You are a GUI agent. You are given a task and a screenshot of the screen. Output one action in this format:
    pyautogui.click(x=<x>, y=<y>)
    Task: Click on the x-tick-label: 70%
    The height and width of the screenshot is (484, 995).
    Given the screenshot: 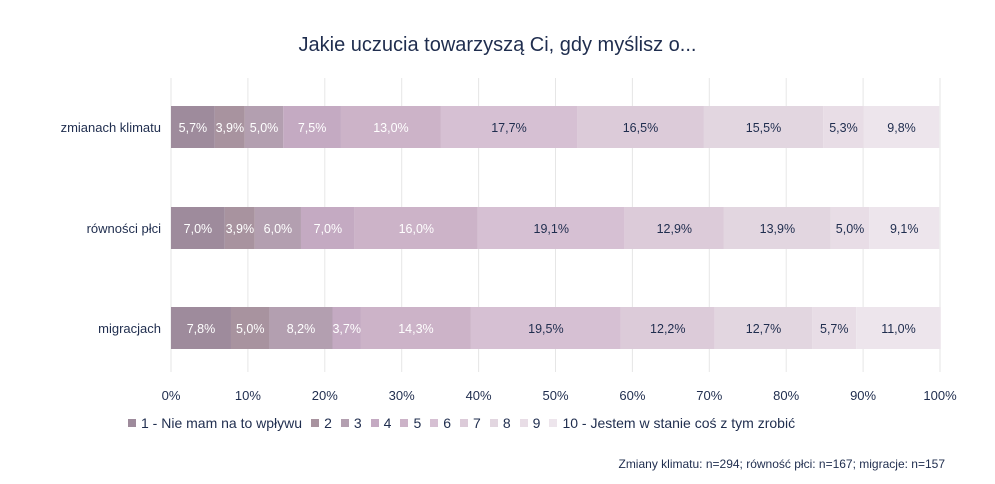 What is the action you would take?
    pyautogui.click(x=709, y=395)
    